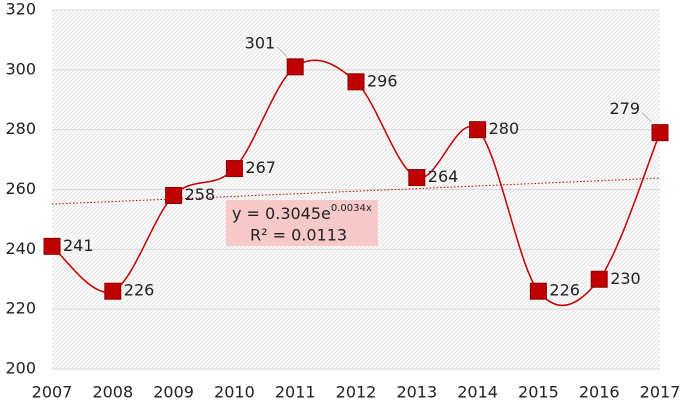 This screenshot has width=685, height=406. Describe the element at coordinates (477, 392) in the screenshot. I see `x-tick-label: 2014` at that location.